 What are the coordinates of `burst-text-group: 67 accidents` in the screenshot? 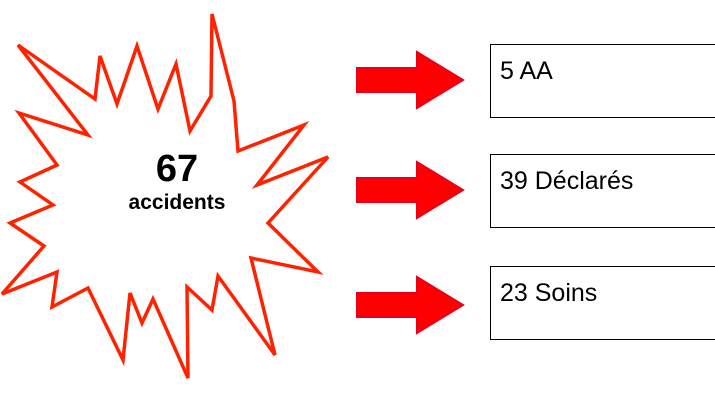 It's located at (177, 182).